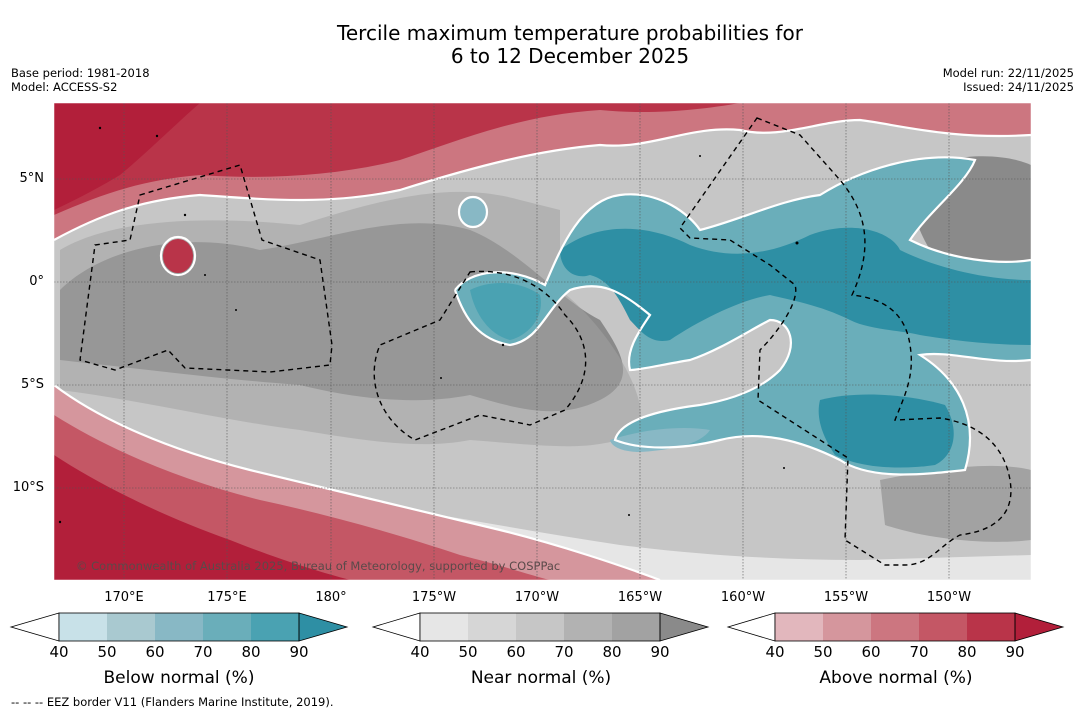  What do you see at coordinates (505, 311) in the screenshot?
I see `below-normal-west-lobe` at bounding box center [505, 311].